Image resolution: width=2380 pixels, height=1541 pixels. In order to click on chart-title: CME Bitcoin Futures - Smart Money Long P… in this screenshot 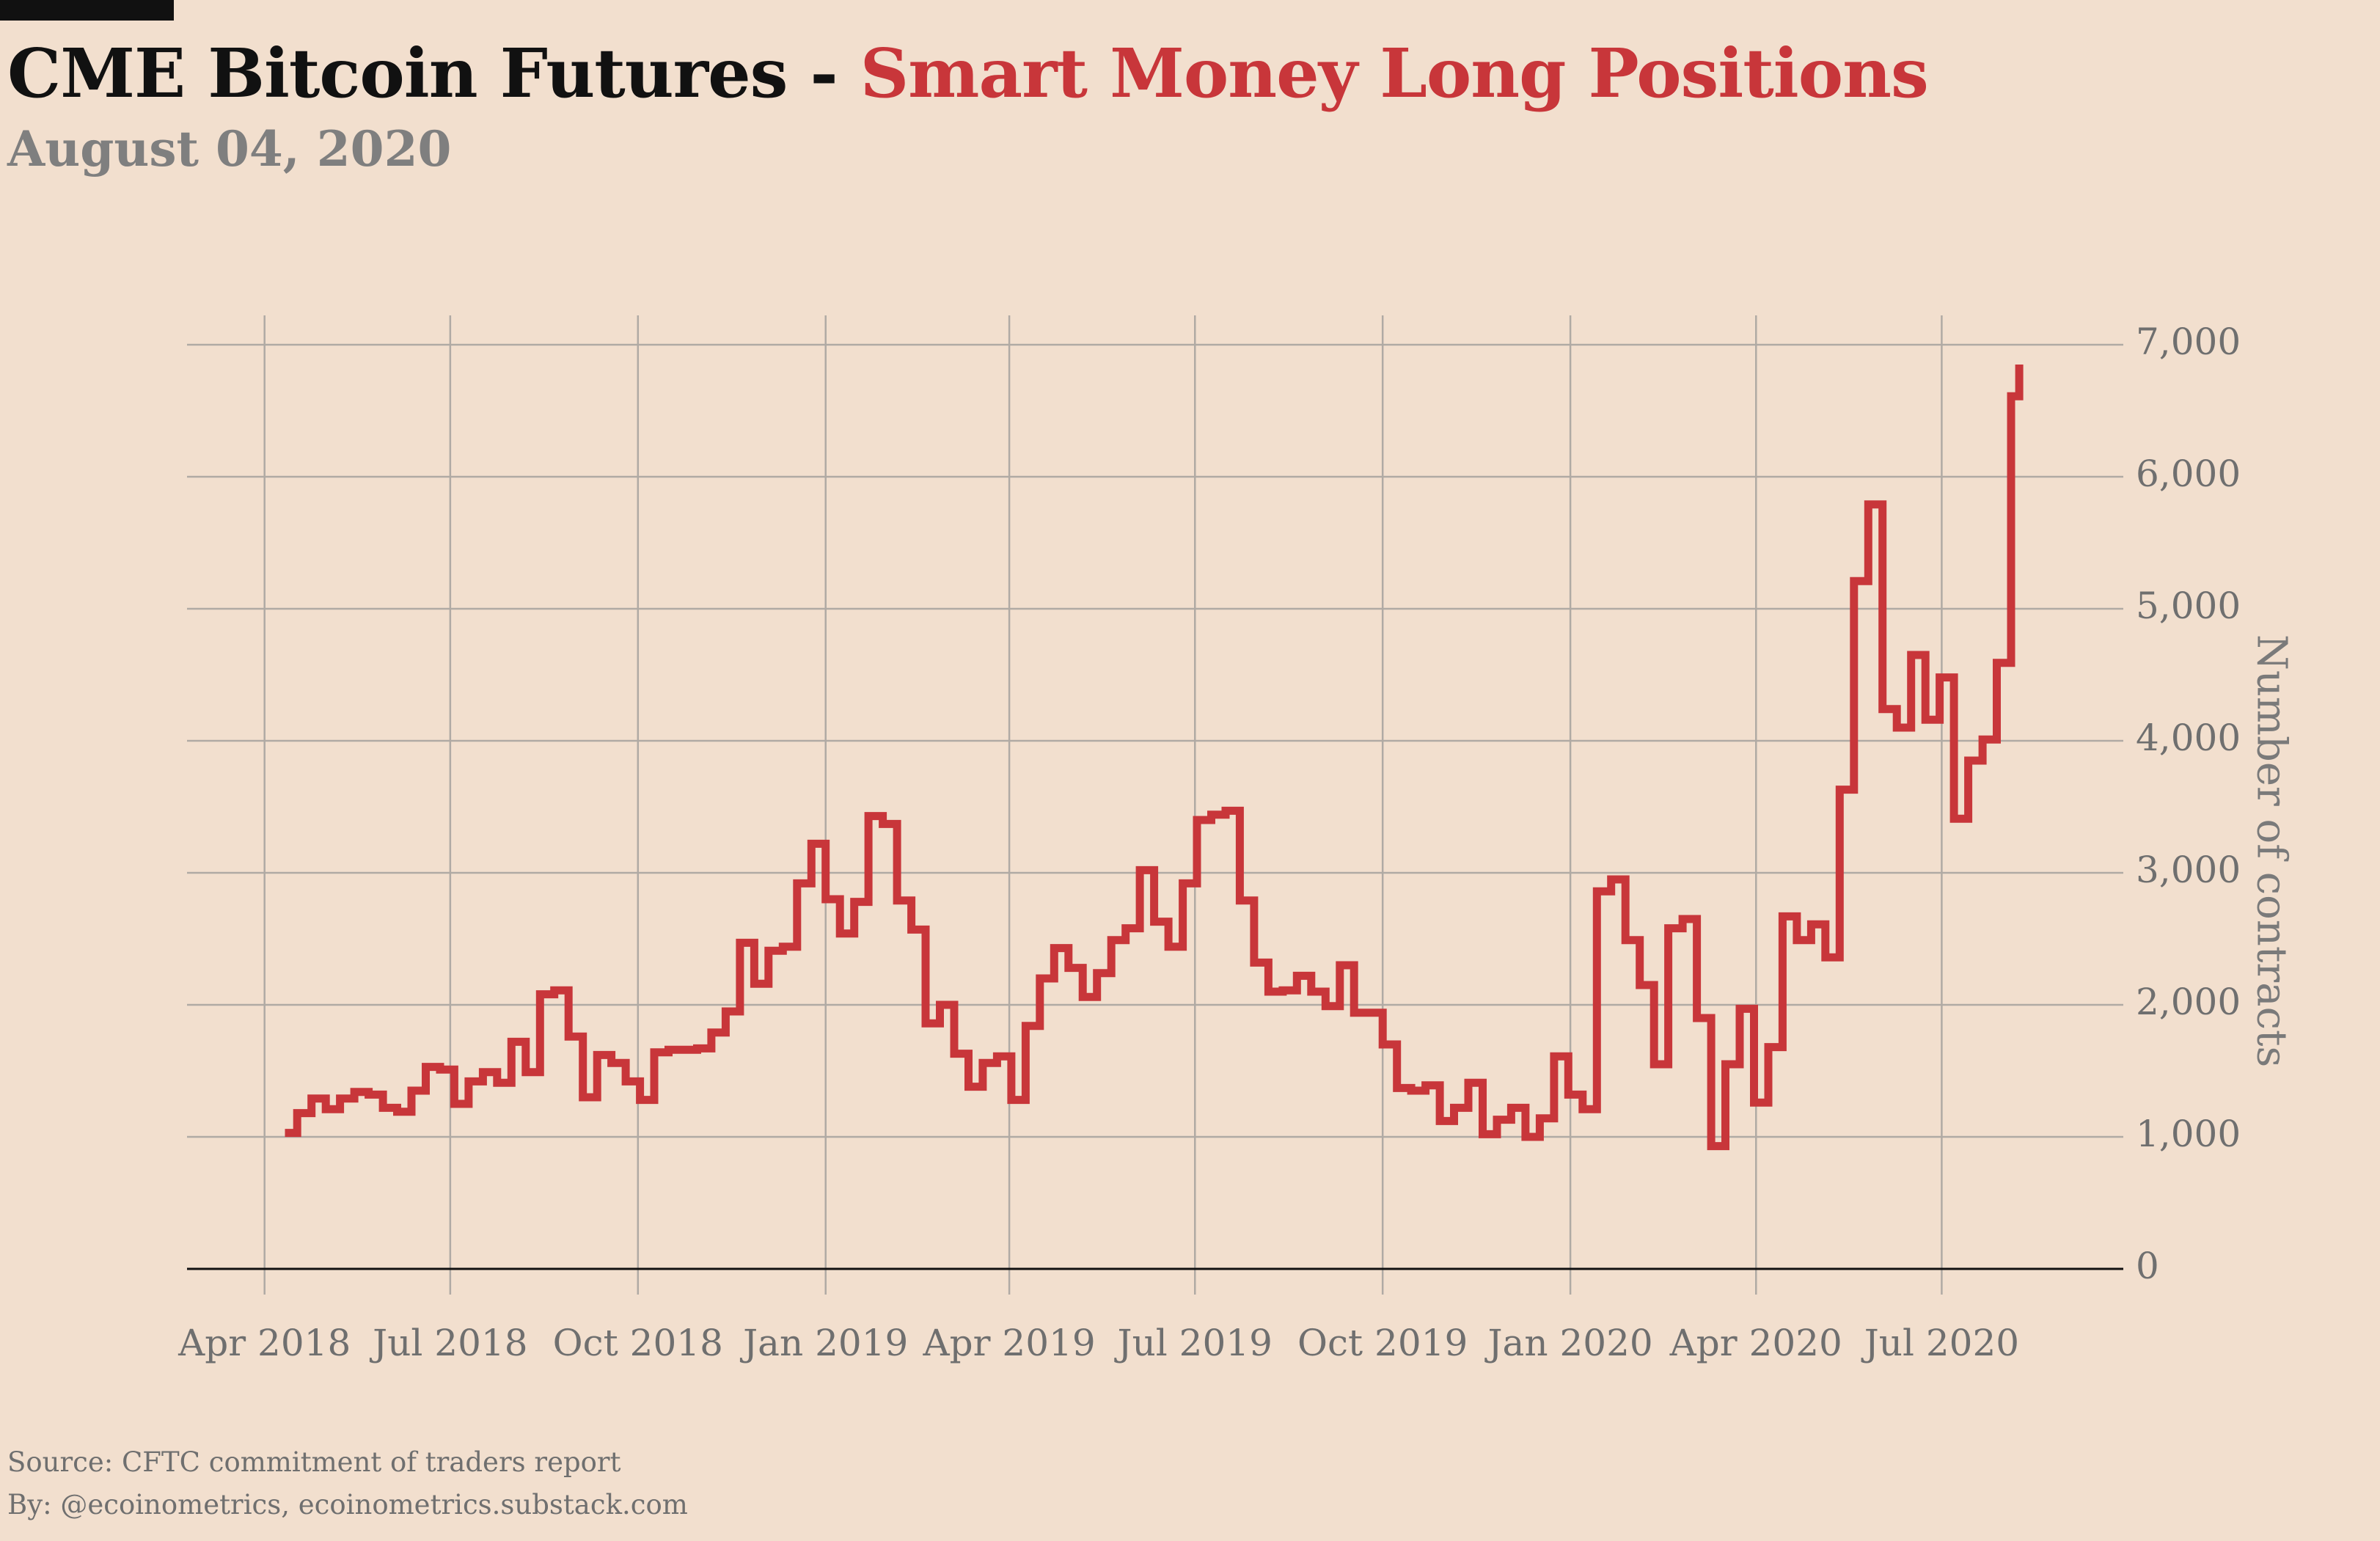, I will do `click(968, 73)`.